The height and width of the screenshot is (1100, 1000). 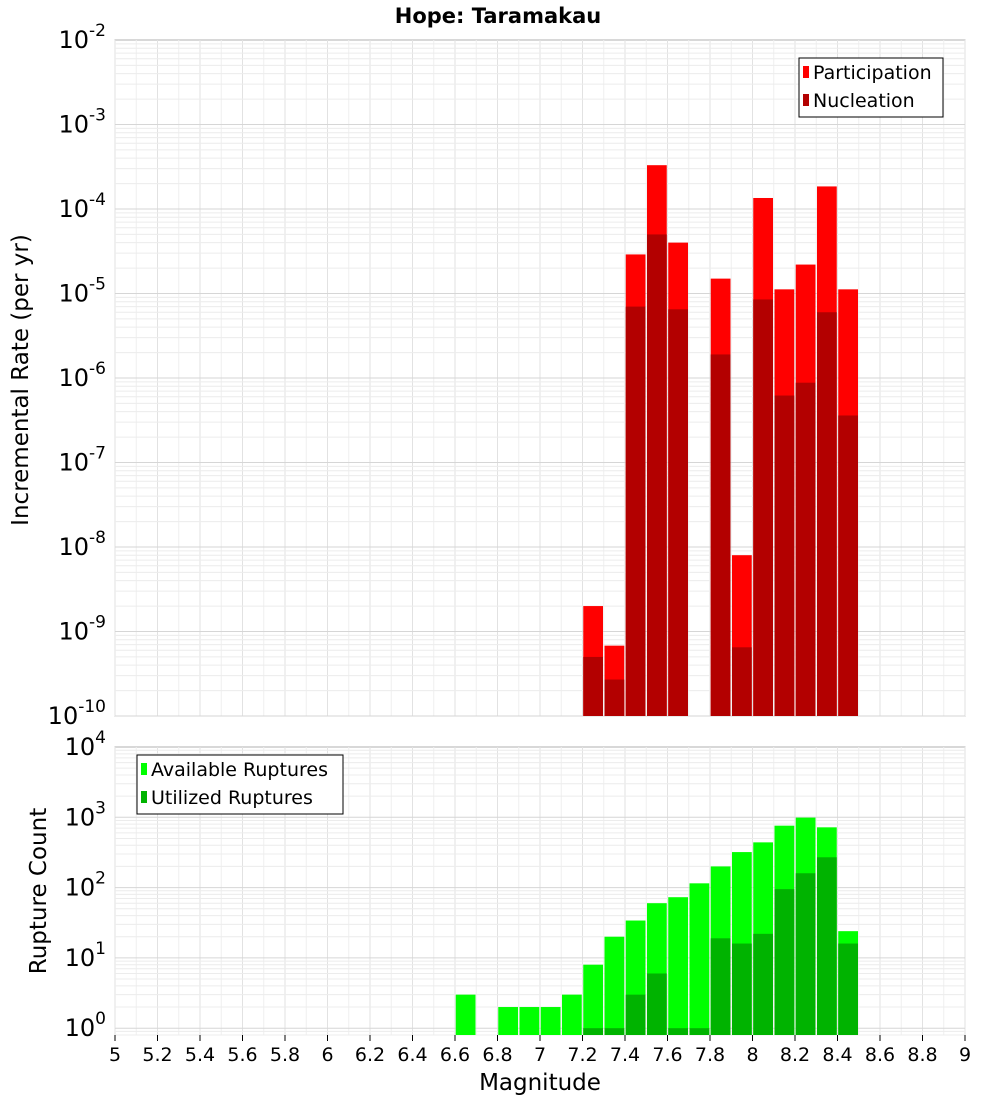 What do you see at coordinates (837, 1055) in the screenshot?
I see `x-tick-label: 8.4` at bounding box center [837, 1055].